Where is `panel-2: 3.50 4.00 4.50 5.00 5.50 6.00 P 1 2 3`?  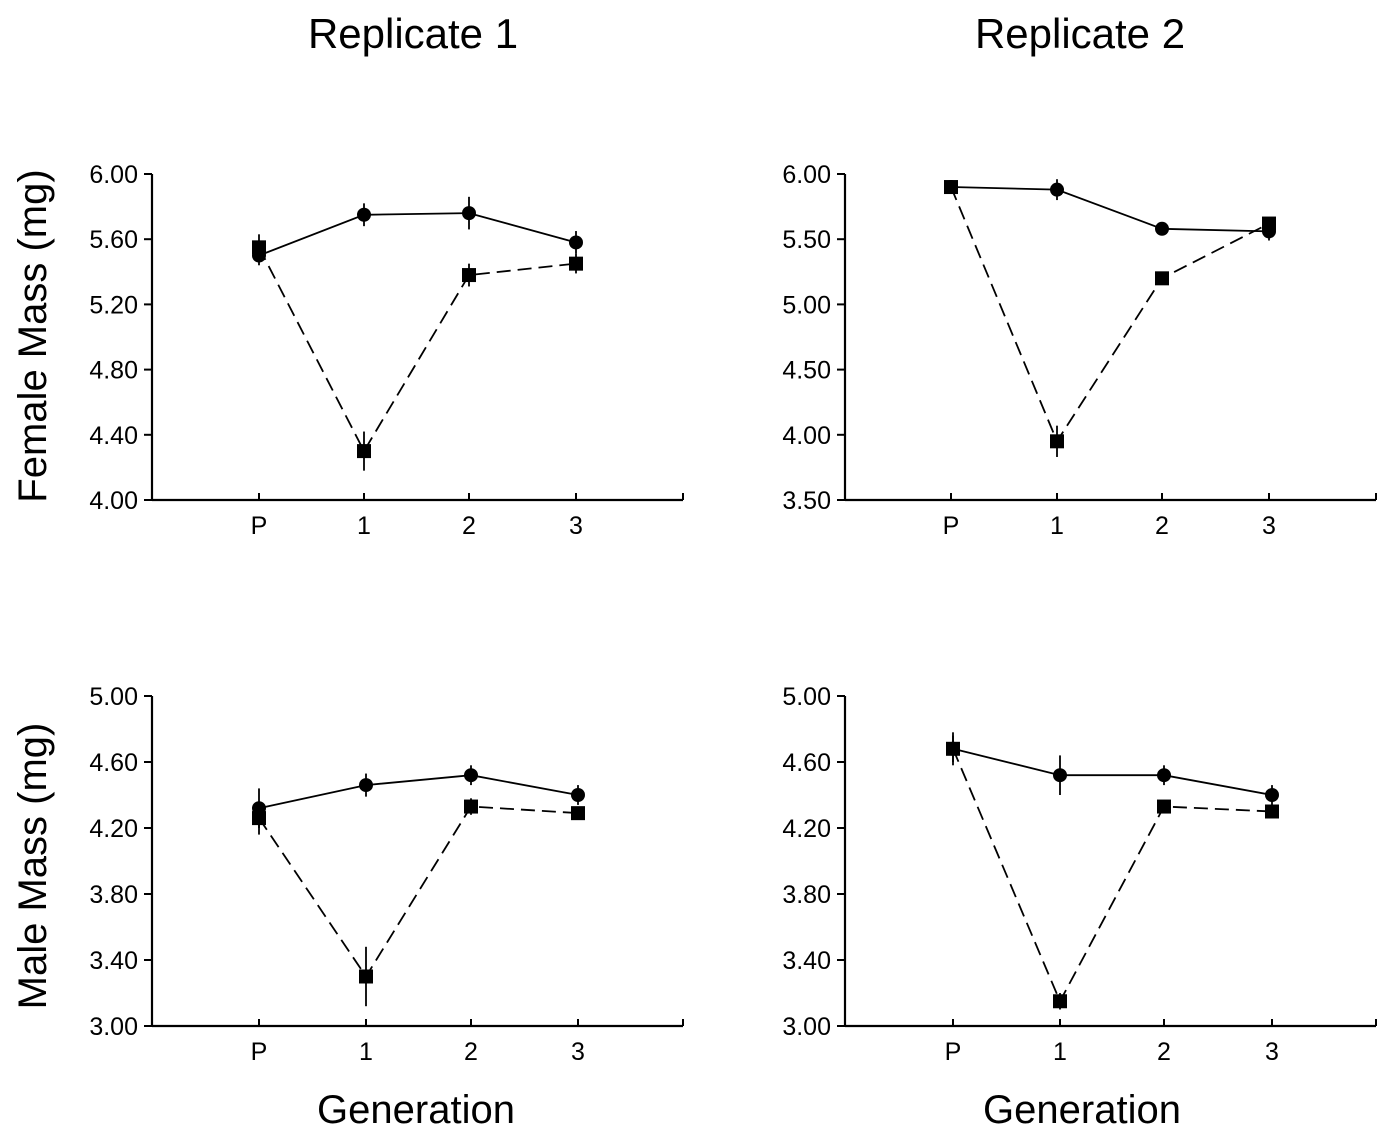 panel-2: 3.50 4.00 4.50 5.00 5.50 6.00 P 1 2 3 is located at coordinates (1079, 350).